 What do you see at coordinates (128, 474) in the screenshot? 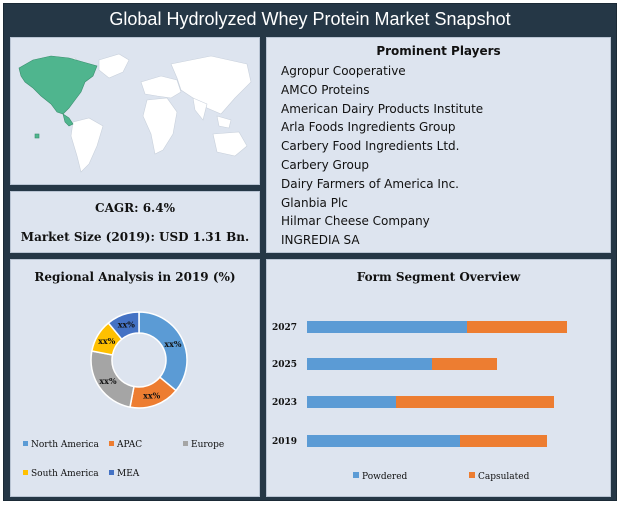
I see `legend-label: MEA` at bounding box center [128, 474].